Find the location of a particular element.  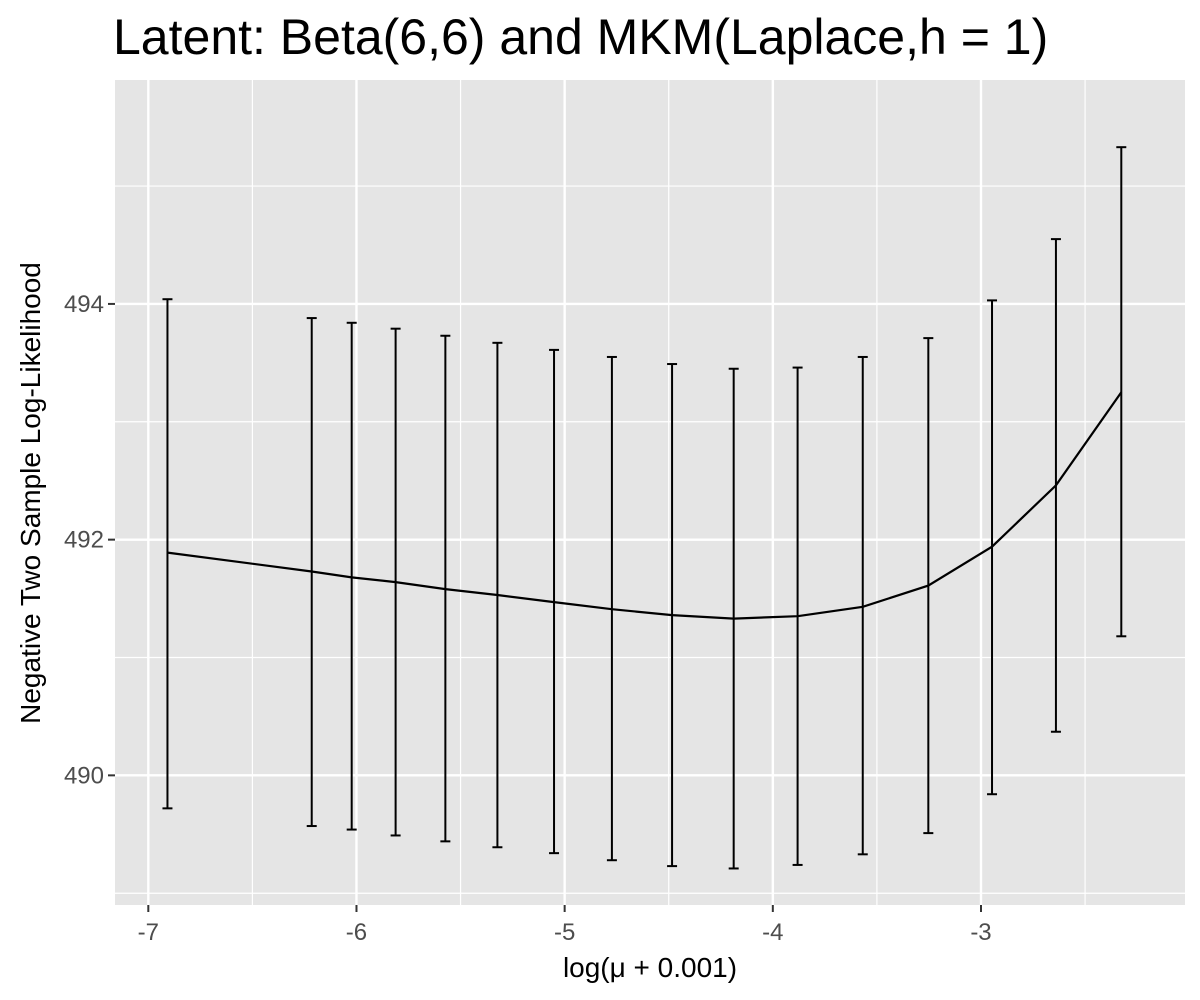

x-tick-label: -4 is located at coordinates (772, 932).